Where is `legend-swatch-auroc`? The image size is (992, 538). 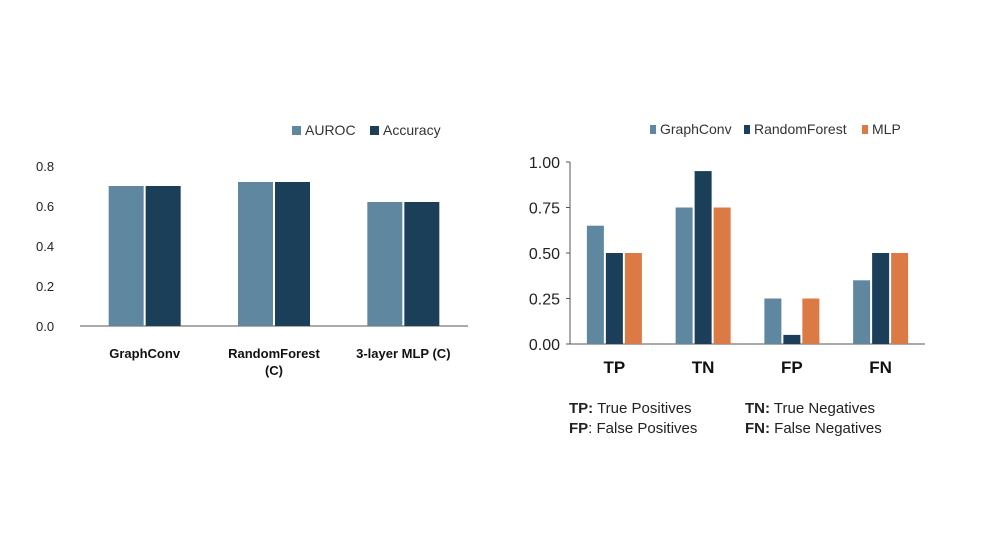
legend-swatch-auroc is located at coordinates (296, 130).